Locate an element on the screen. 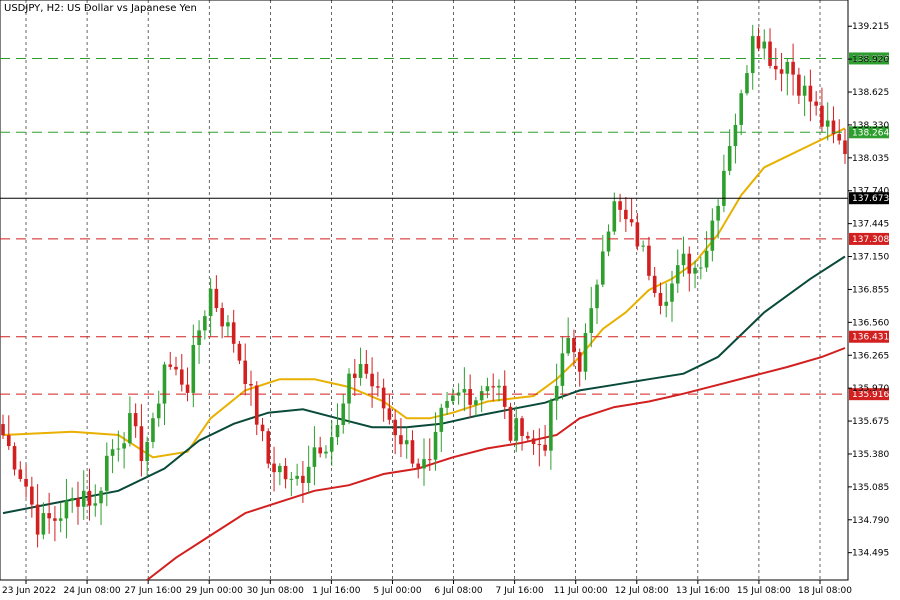 This screenshot has width=900, height=600. level-line-support-value: 135.916 is located at coordinates (870, 395).